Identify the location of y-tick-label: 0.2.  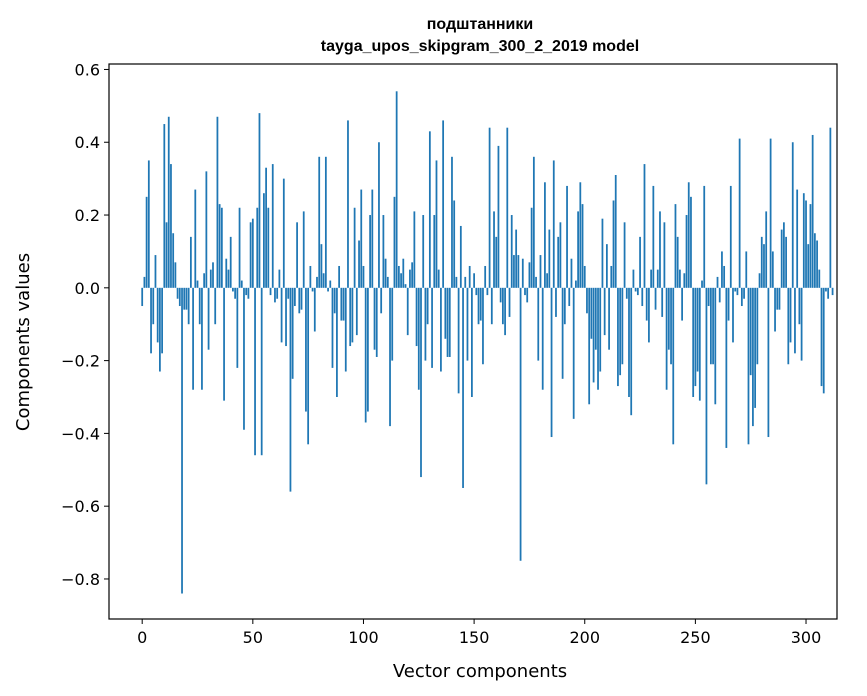
(87, 215).